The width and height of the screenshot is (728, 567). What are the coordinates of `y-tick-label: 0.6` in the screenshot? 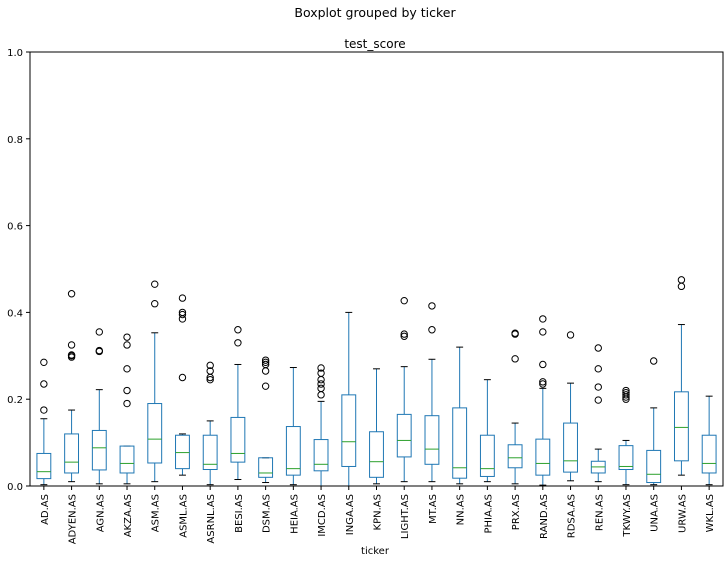 It's located at (15, 227).